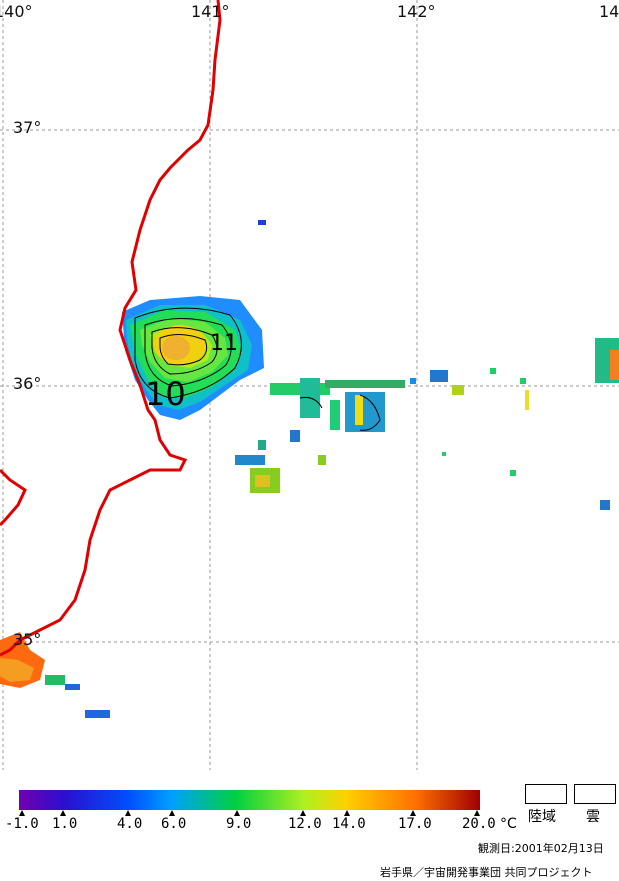  I want to click on land-legend-label: 陸域, so click(542, 817).